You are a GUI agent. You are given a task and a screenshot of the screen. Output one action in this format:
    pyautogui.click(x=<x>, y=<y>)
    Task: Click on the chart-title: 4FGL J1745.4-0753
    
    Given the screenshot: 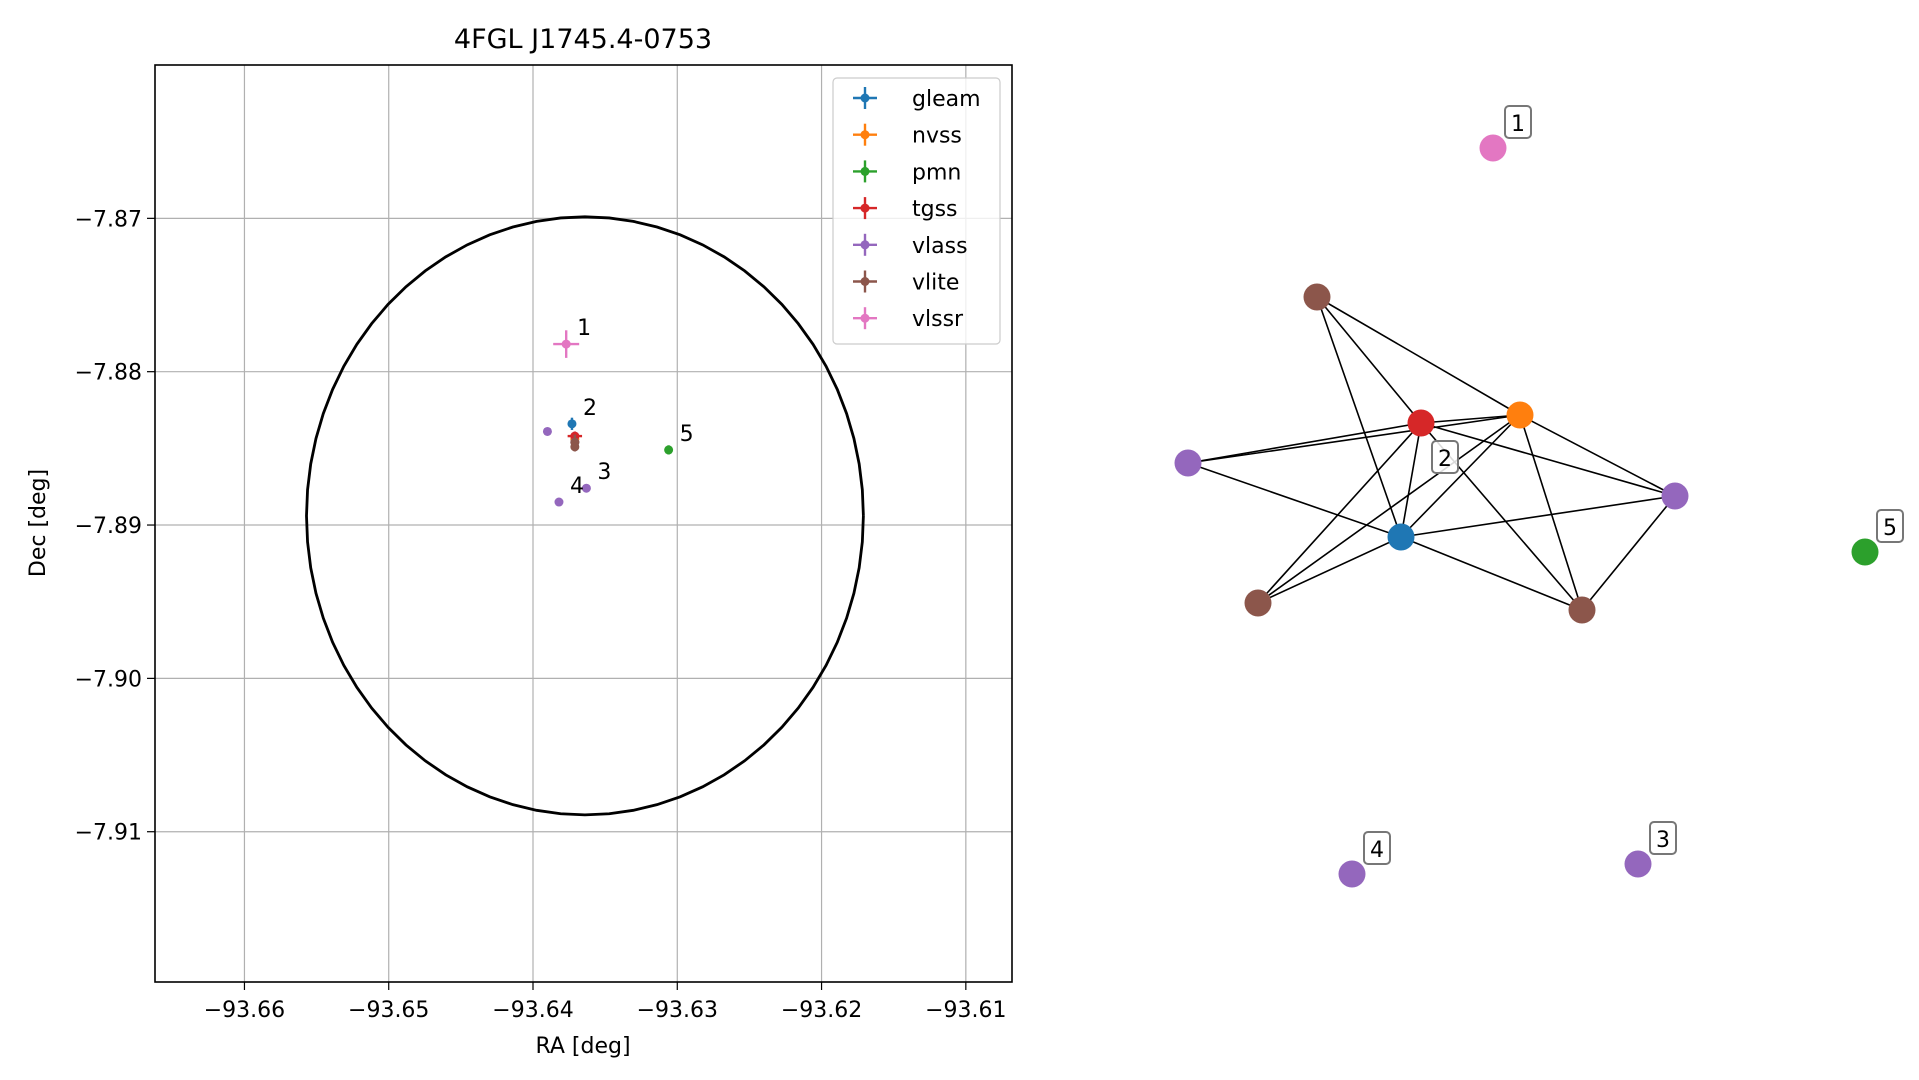 What is the action you would take?
    pyautogui.click(x=583, y=39)
    